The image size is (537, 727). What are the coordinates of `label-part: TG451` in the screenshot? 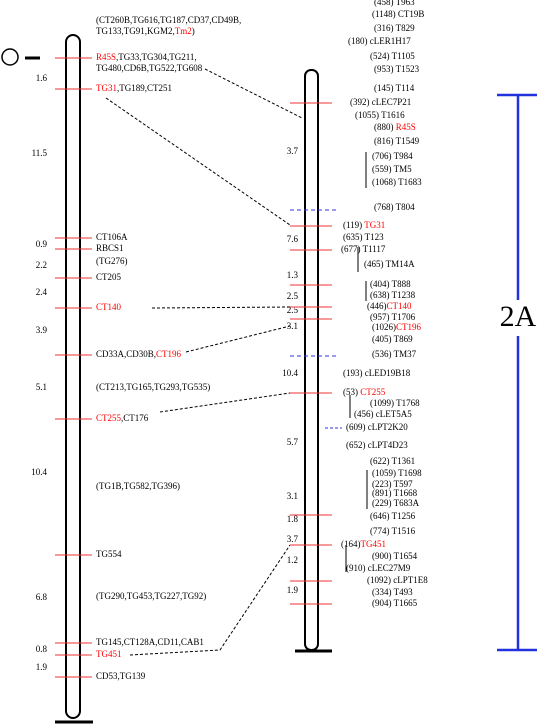 It's located at (374, 544).